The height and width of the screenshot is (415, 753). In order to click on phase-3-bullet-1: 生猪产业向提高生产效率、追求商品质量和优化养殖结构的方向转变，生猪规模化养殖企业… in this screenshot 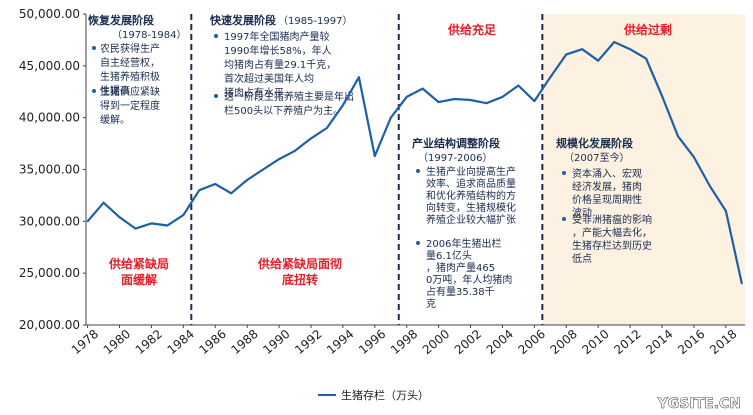, I will do `click(471, 195)`.